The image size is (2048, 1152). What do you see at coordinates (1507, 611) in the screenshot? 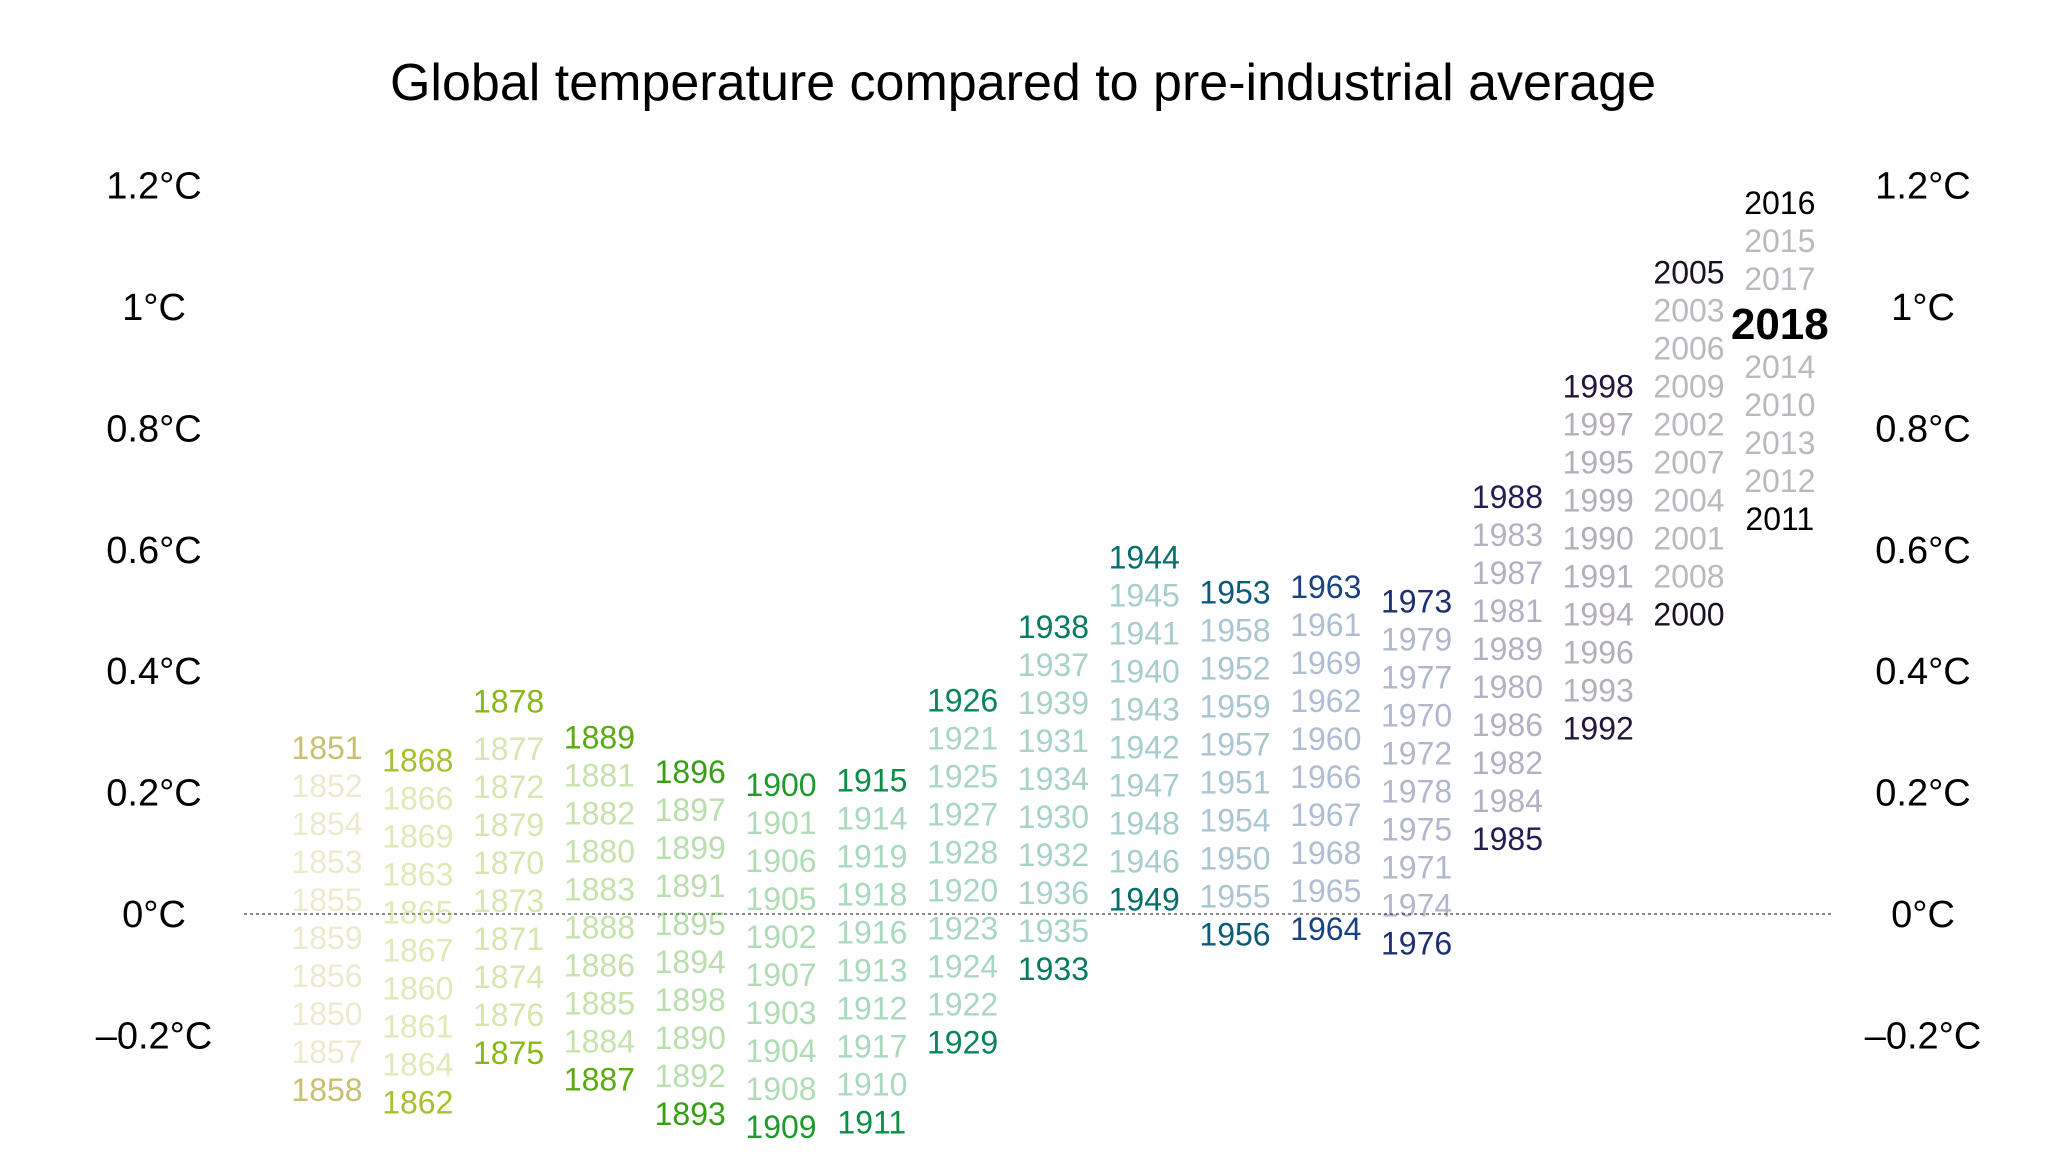
I see `year-label-1981: 1981` at bounding box center [1507, 611].